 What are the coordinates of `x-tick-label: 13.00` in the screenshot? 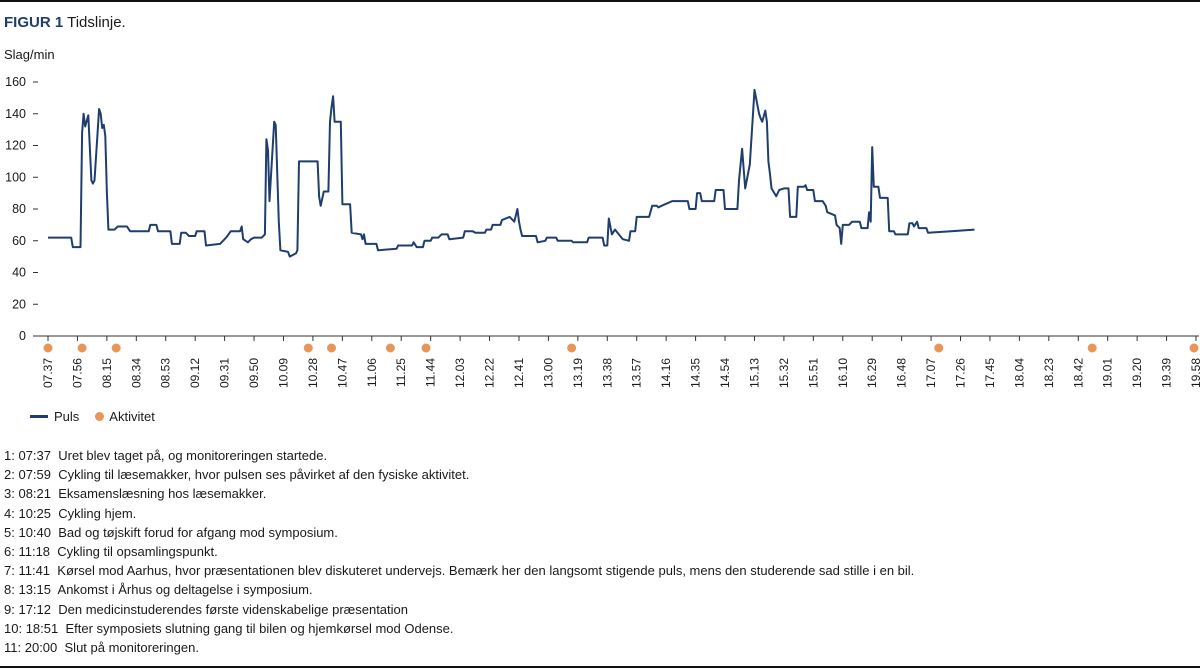 It's located at (548, 373).